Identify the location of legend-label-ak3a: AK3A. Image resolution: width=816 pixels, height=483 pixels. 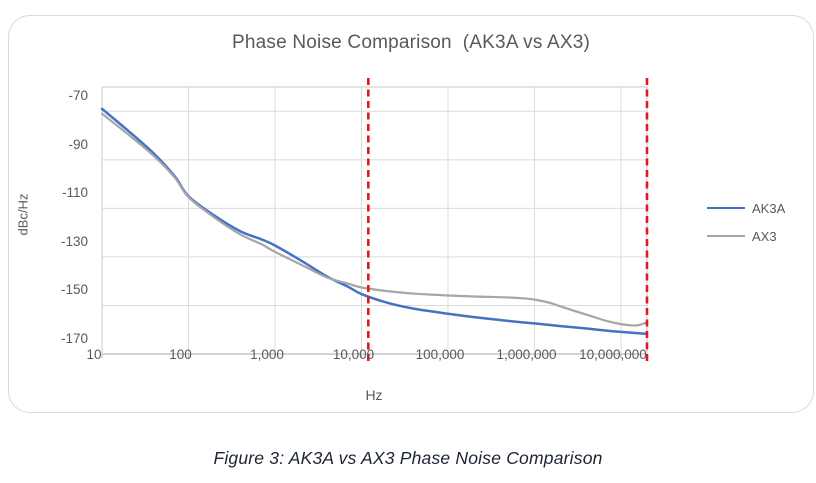
(769, 208).